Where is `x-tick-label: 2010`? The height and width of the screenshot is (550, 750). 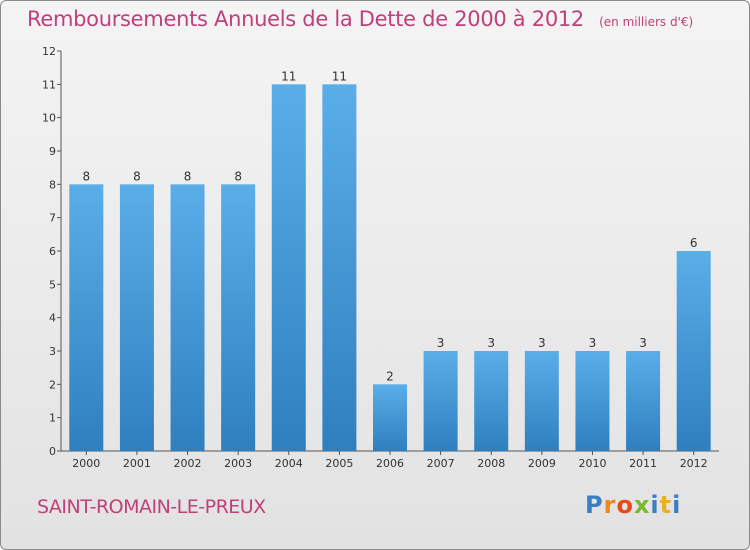 x-tick-label: 2010 is located at coordinates (592, 463).